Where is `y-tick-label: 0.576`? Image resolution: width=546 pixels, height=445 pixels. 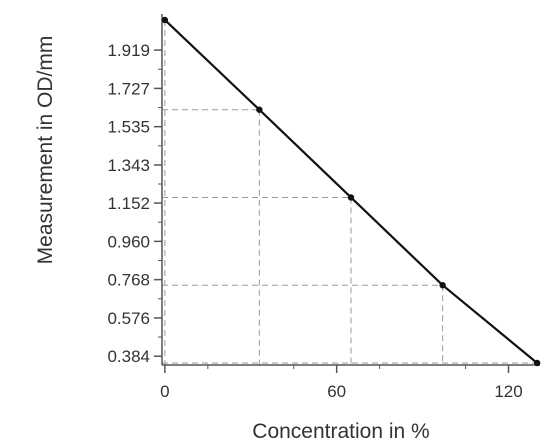 y-tick-label: 0.576 is located at coordinates (128, 318).